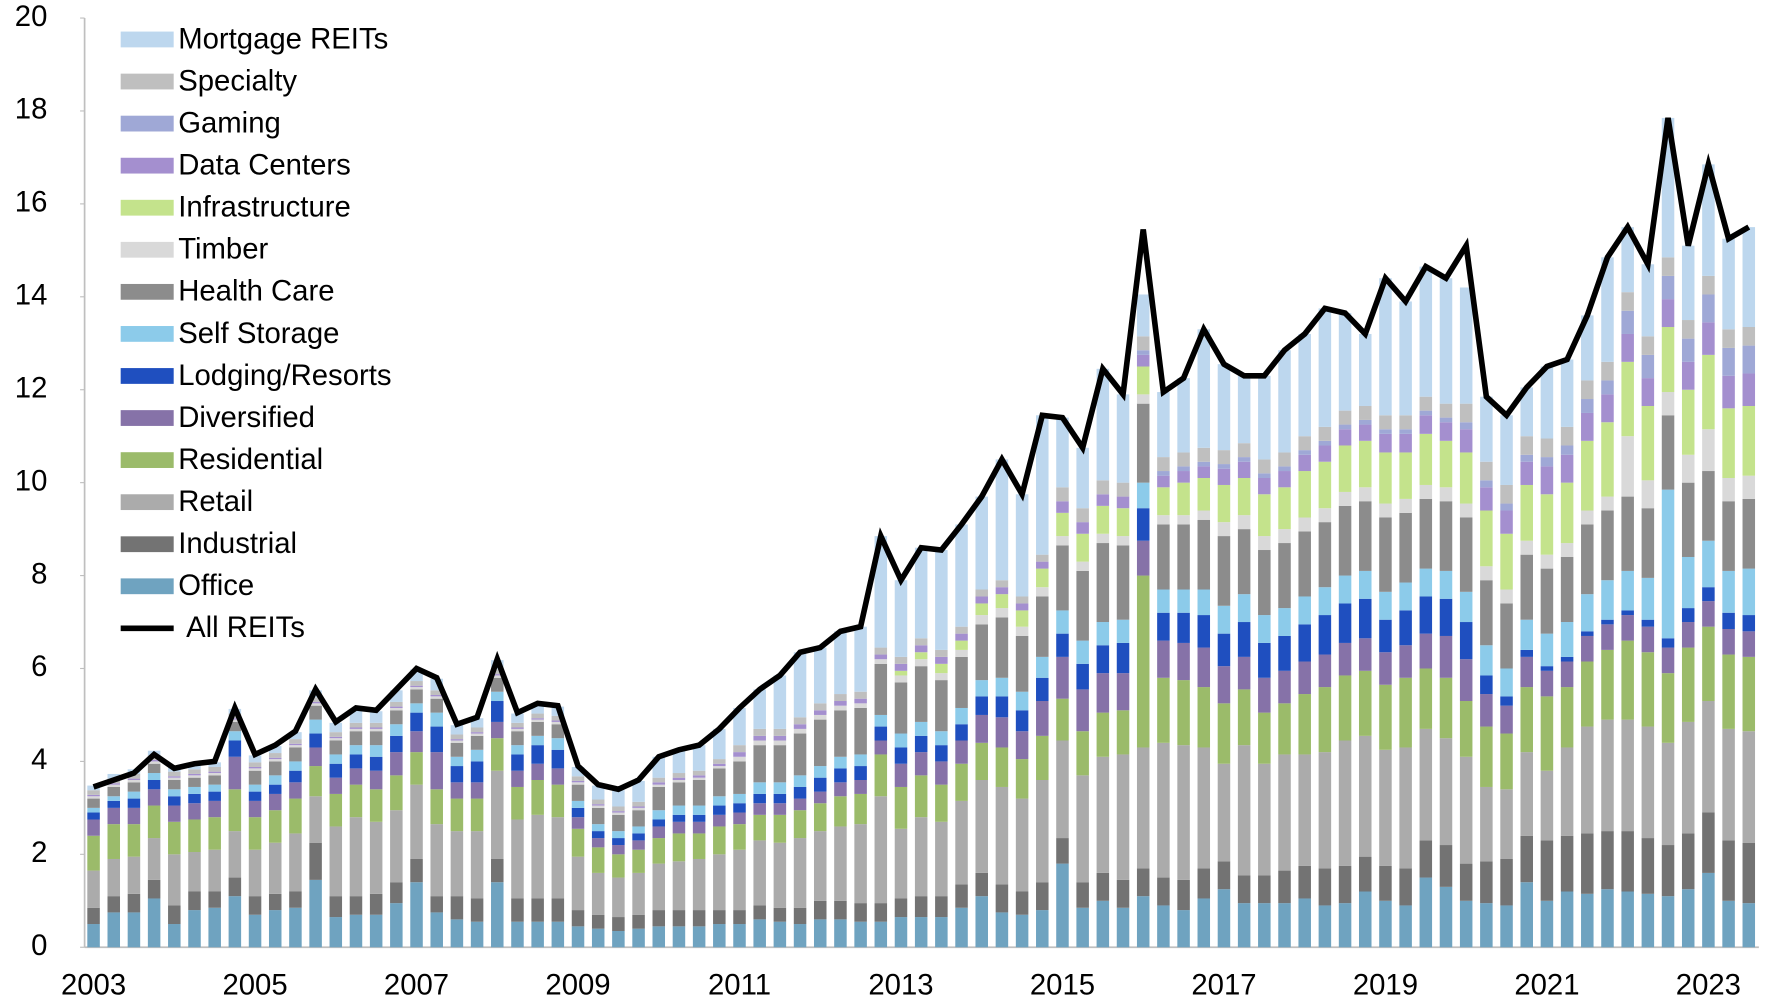 Image resolution: width=1766 pixels, height=998 pixels. What do you see at coordinates (39, 852) in the screenshot?
I see `y-tick-label: 2` at bounding box center [39, 852].